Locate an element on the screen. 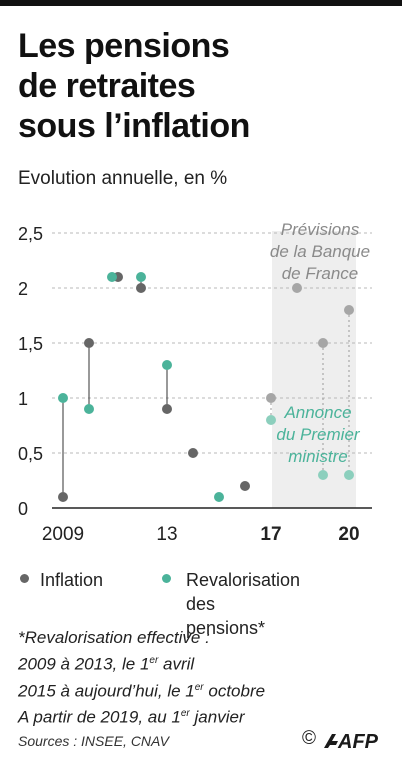 The height and width of the screenshot is (768, 402). footnote-line: 2015 à aujourd’hui, le 1er octobre is located at coordinates (142, 691).